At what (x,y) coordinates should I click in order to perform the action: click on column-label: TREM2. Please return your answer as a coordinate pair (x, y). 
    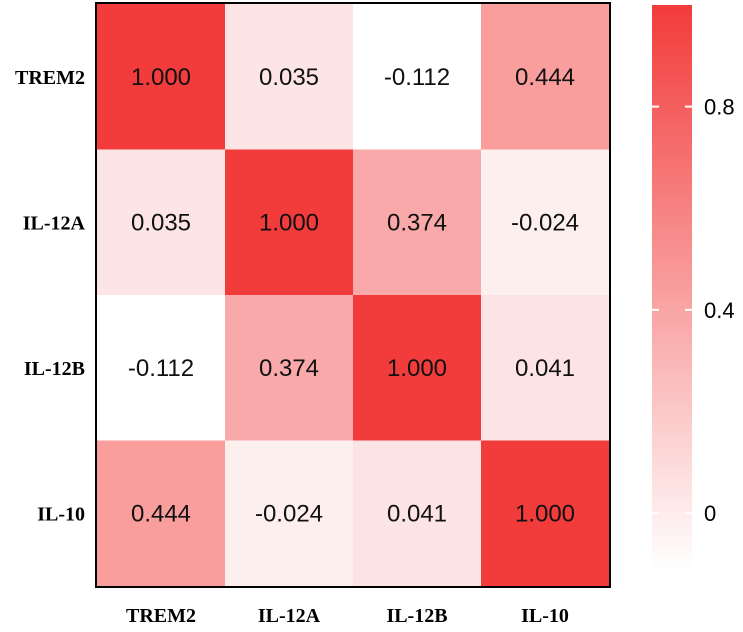
    Looking at the image, I should click on (161, 616).